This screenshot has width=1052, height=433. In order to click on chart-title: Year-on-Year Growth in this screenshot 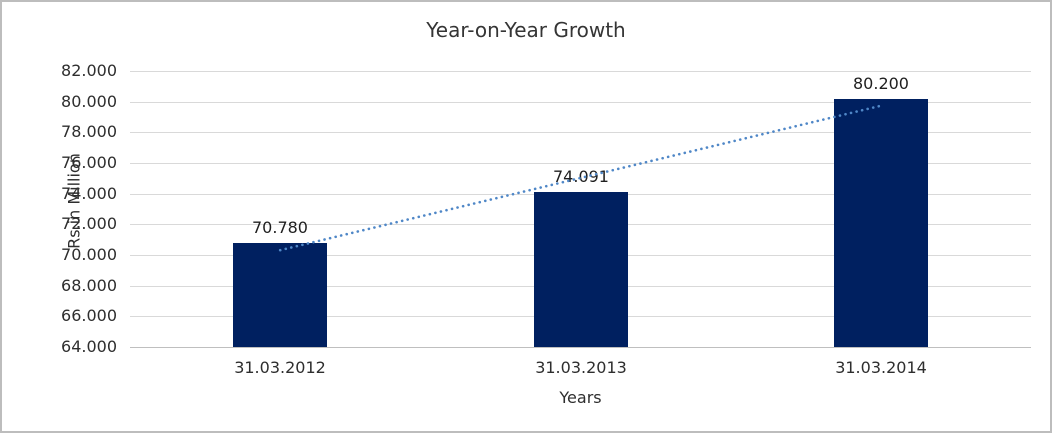, I will do `click(526, 30)`.